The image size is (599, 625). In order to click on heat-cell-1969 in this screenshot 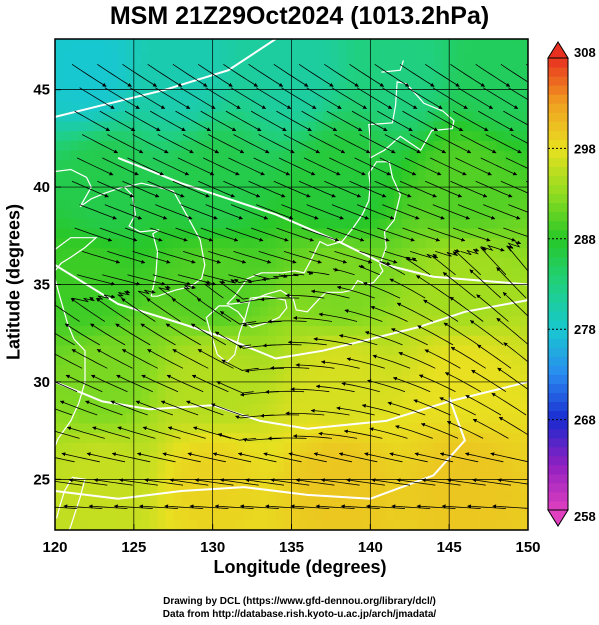, I will do `click(359, 223)`.